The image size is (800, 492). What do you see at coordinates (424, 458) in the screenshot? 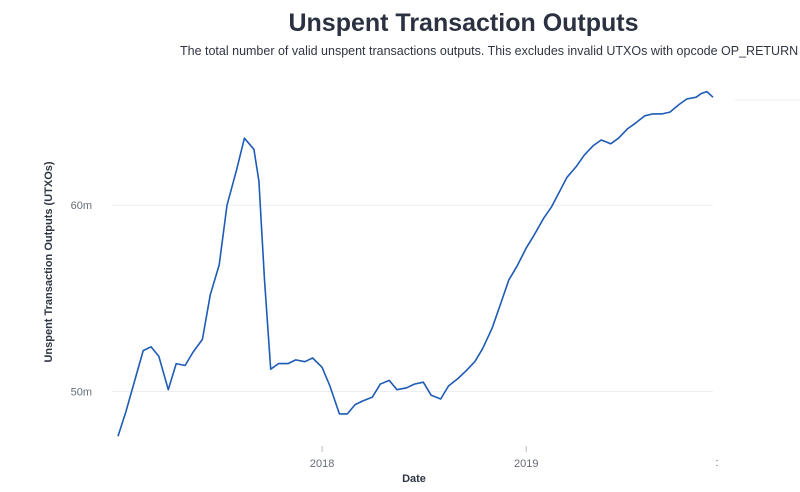
I see `x-axis: 2018 2019` at bounding box center [424, 458].